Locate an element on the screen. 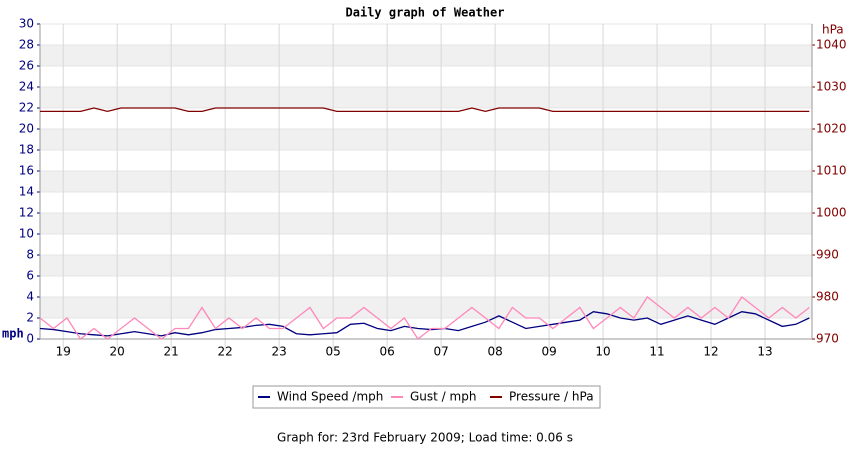 This screenshot has height=450, width=850. y-tick-label: 22 is located at coordinates (26, 108).